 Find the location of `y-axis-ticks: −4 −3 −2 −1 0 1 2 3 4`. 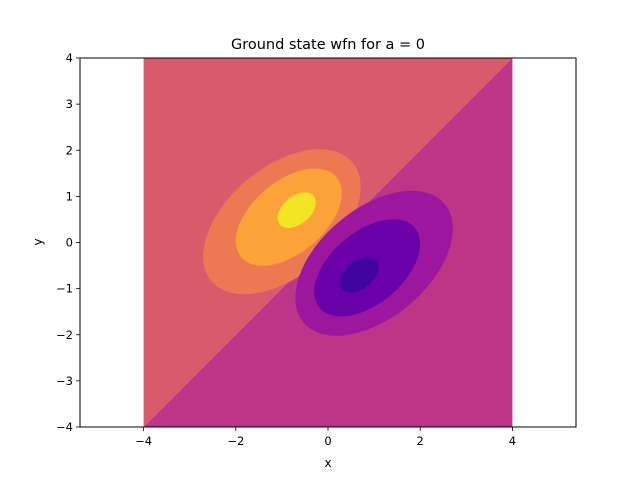

y-axis-ticks: −4 −3 −2 −1 0 1 2 3 4 is located at coordinates (68, 242).